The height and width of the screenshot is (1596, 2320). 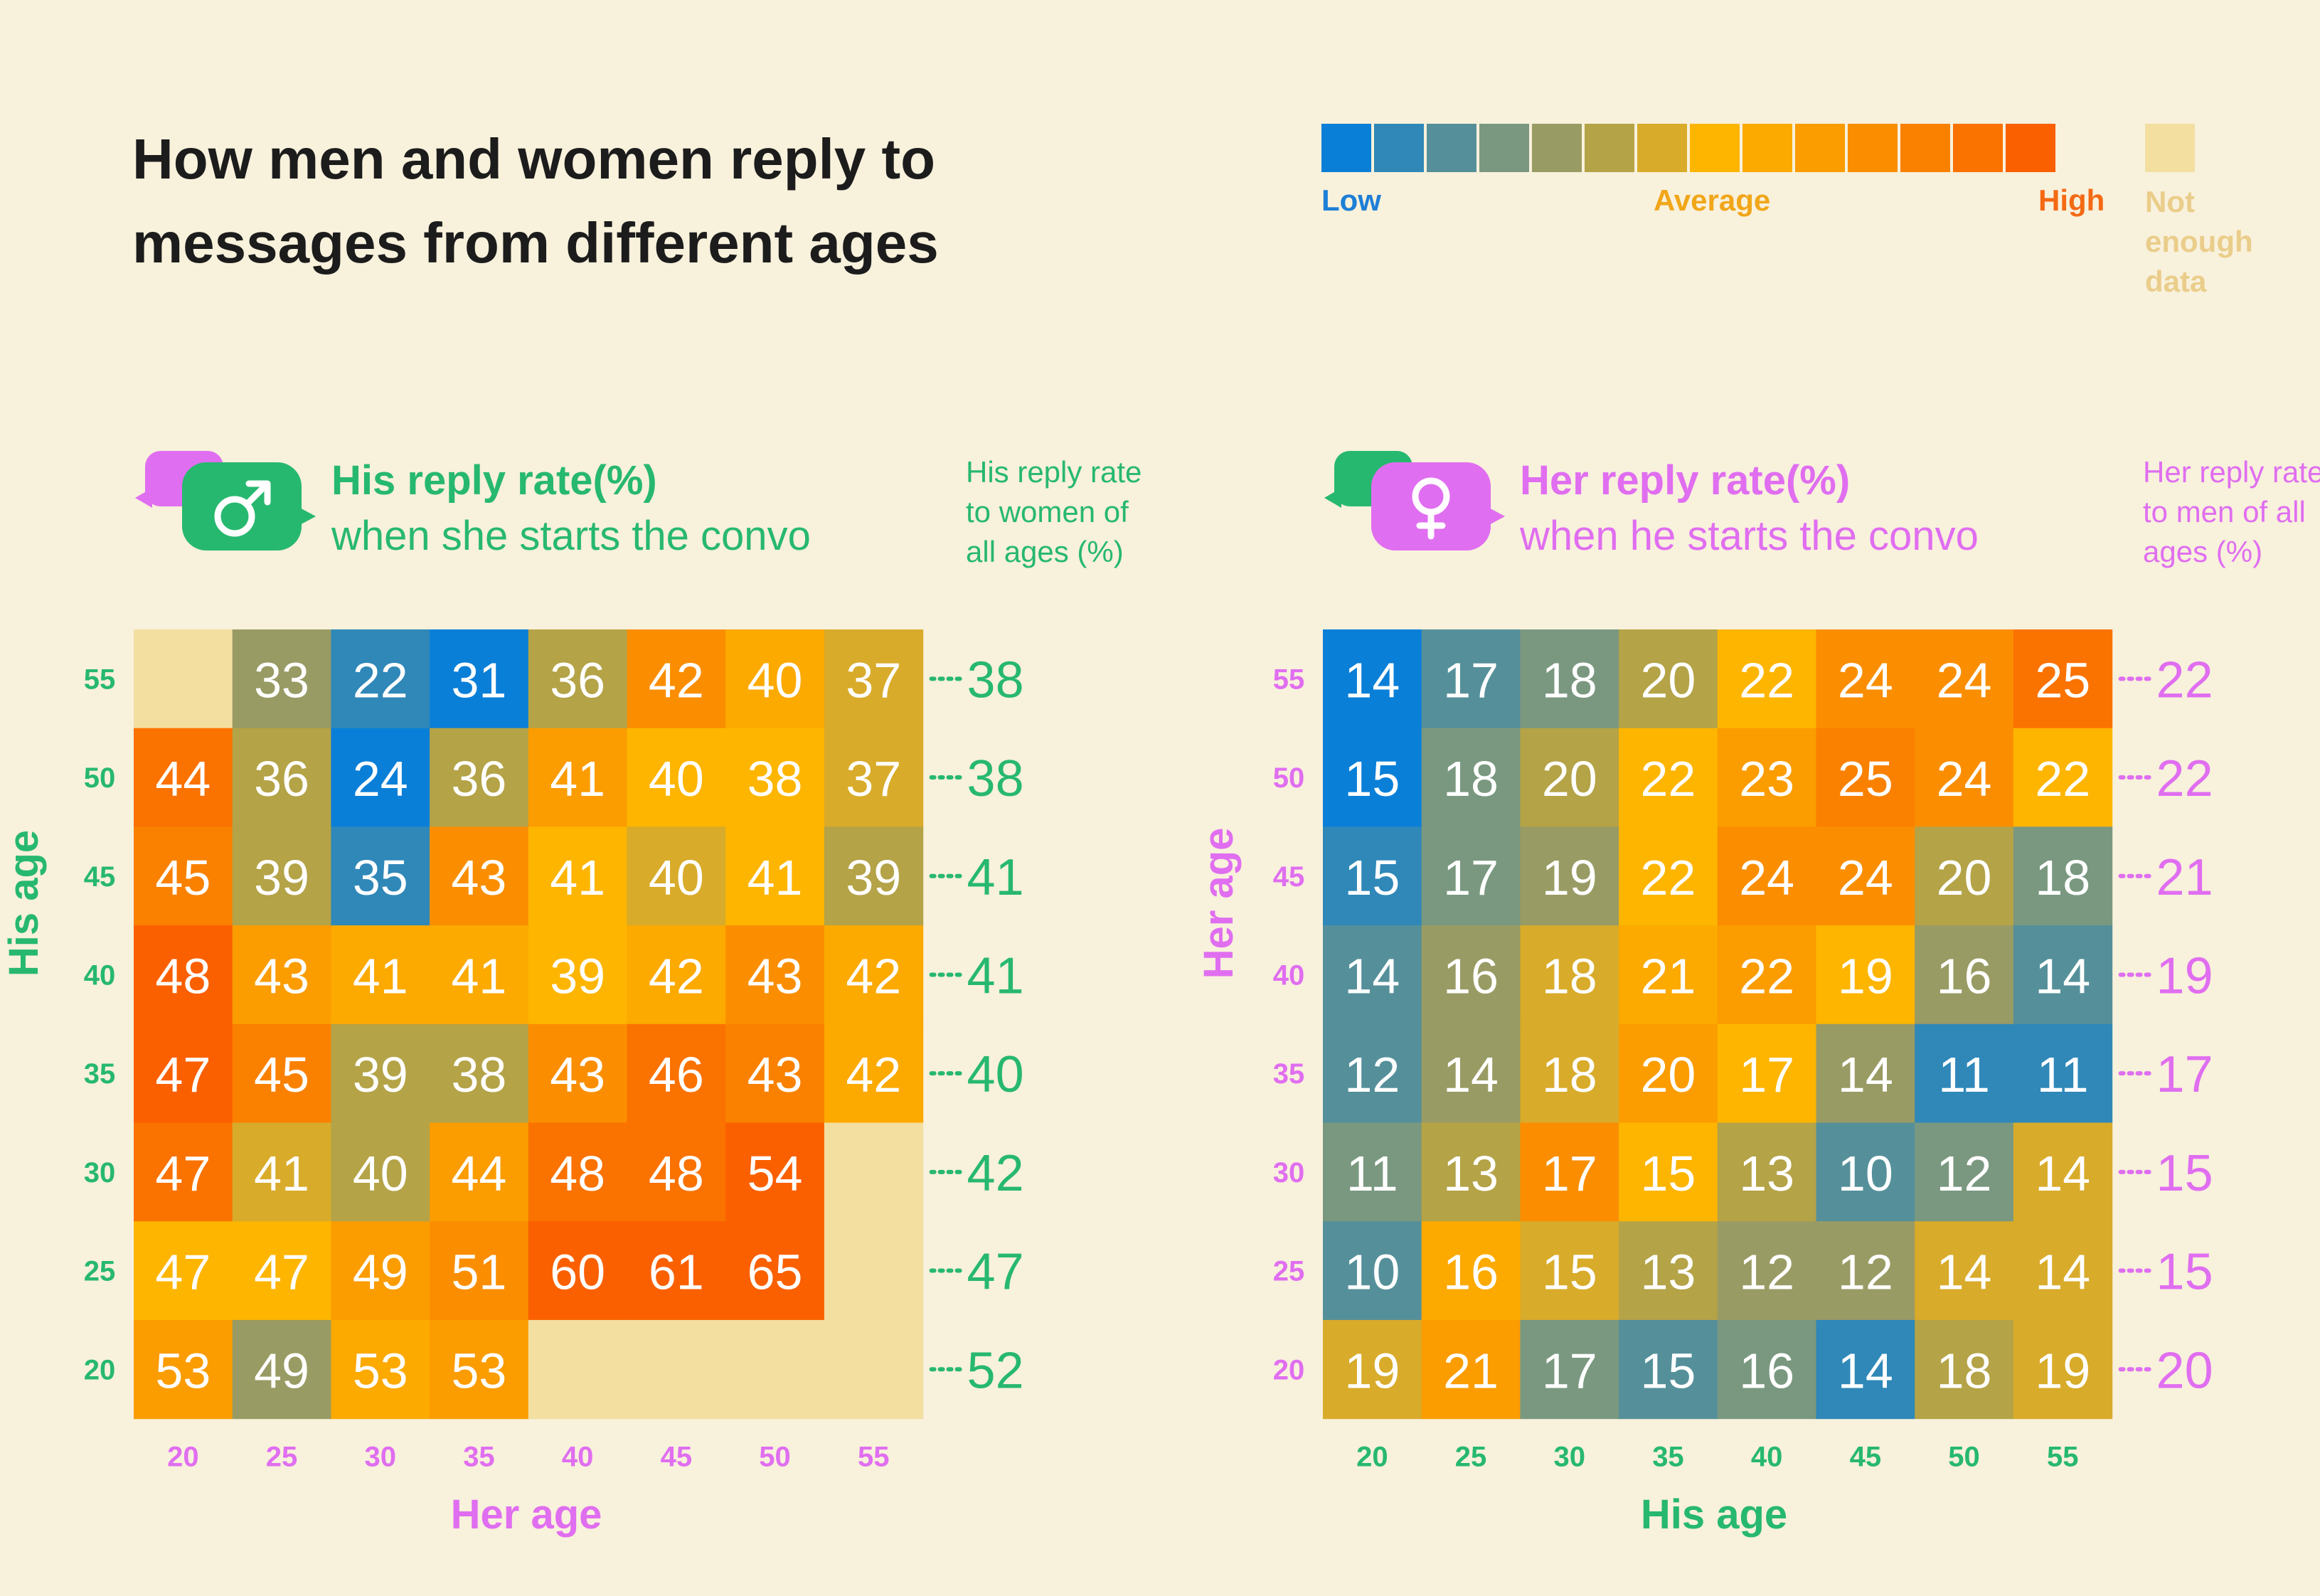 I want to click on right-y-tick-label: 50, so click(x=1289, y=778).